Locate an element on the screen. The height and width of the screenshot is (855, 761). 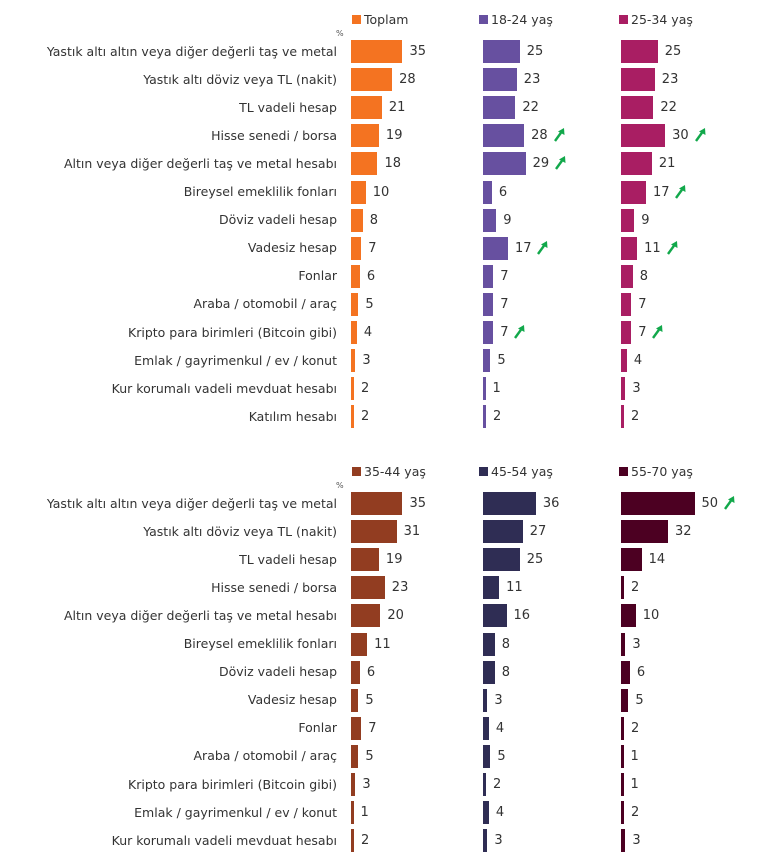
data-label: 29 is located at coordinates (541, 164).